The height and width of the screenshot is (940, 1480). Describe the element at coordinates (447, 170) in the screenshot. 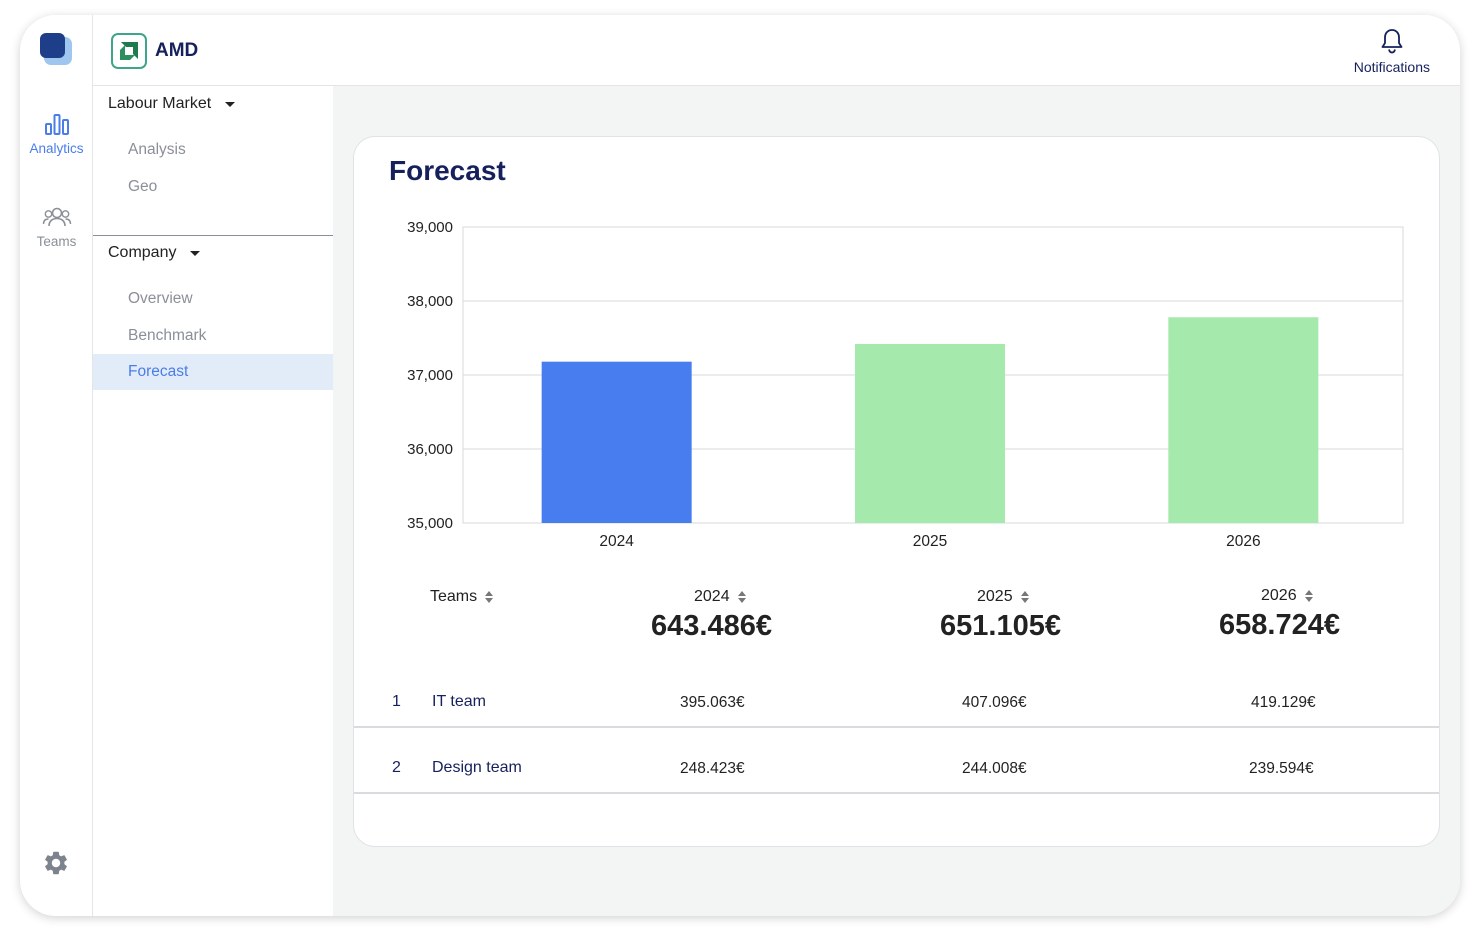

I see `page-title: Forecast` at that location.